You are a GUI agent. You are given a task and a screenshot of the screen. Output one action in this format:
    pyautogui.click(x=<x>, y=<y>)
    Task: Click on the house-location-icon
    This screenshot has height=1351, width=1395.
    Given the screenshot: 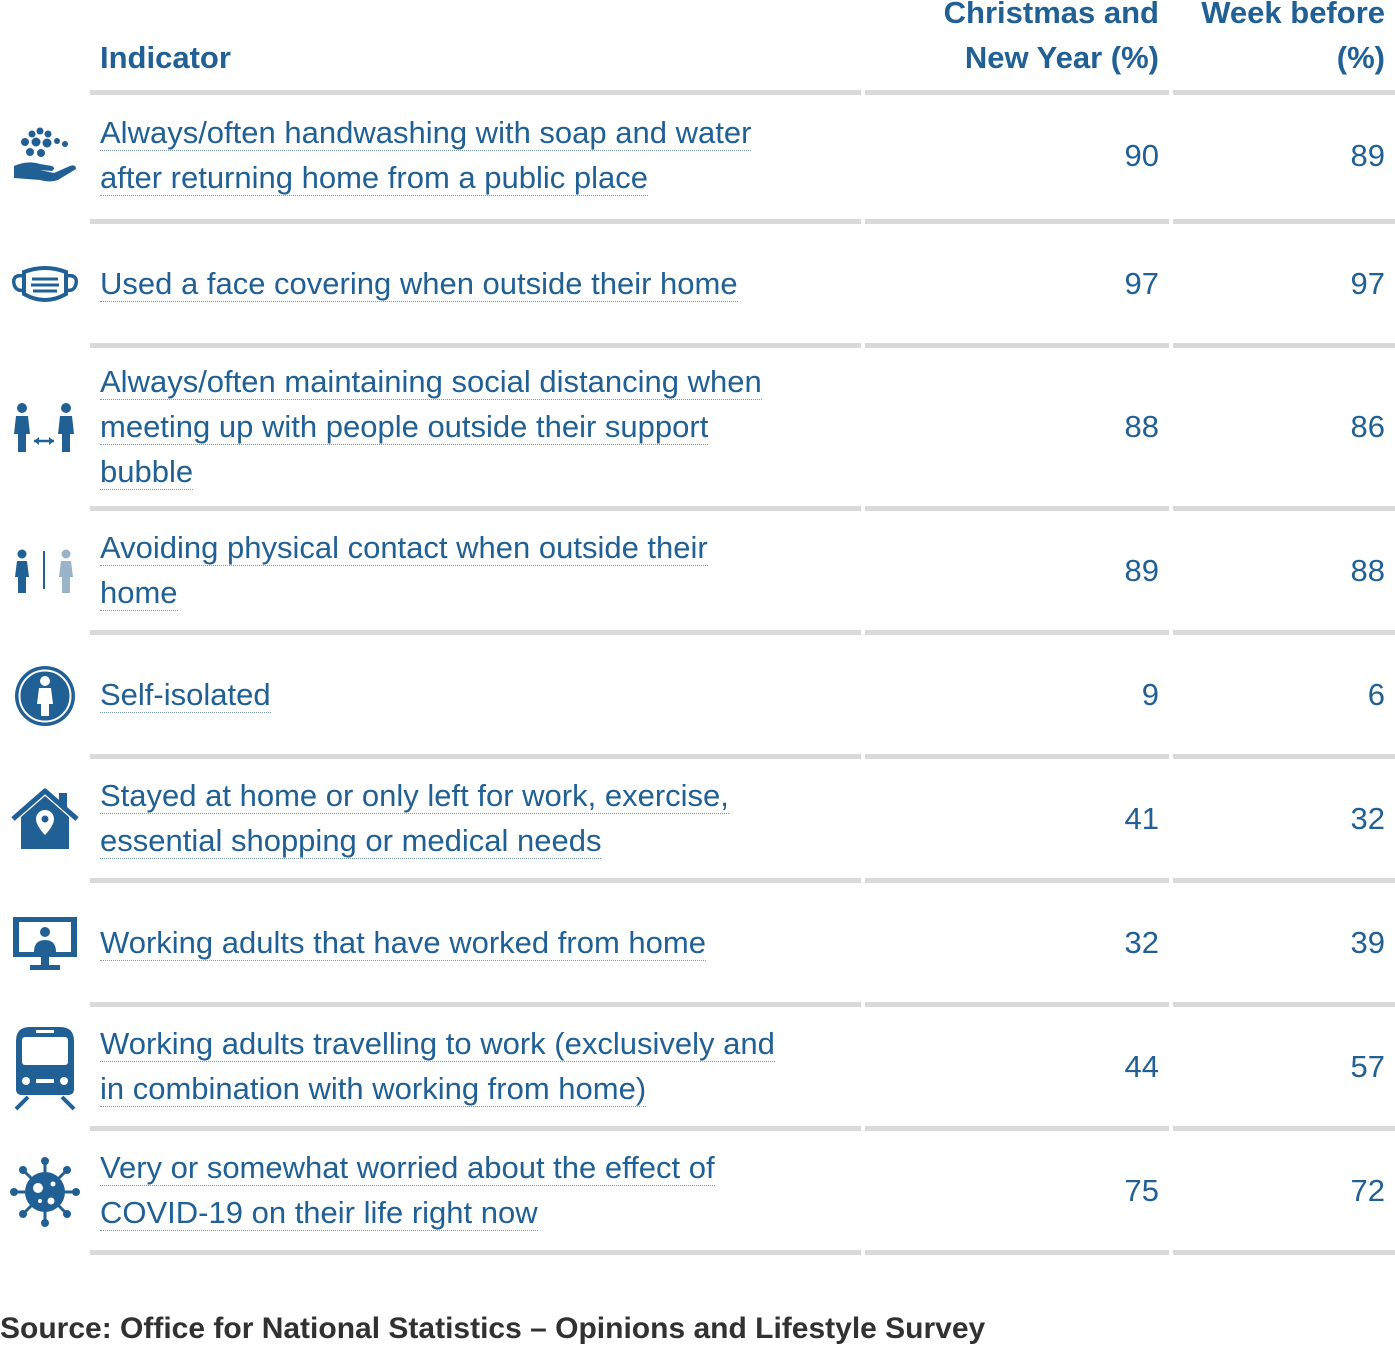 What is the action you would take?
    pyautogui.click(x=45, y=820)
    